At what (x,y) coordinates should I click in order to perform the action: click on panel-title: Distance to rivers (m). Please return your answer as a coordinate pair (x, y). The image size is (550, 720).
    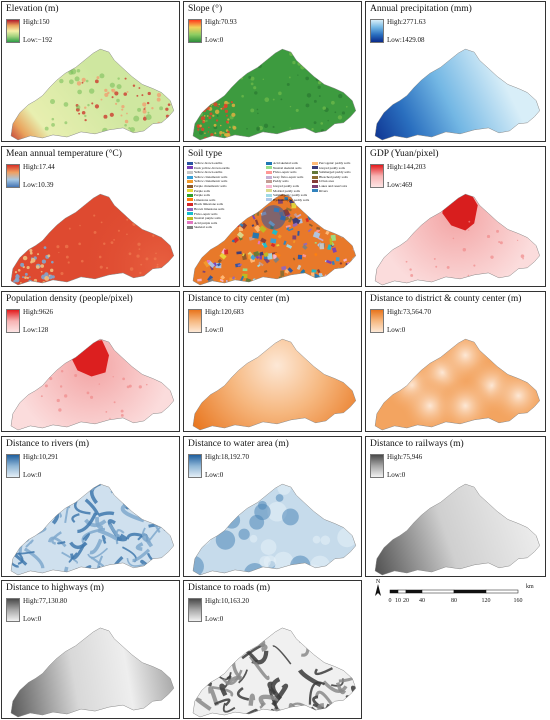
    Looking at the image, I should click on (48, 444).